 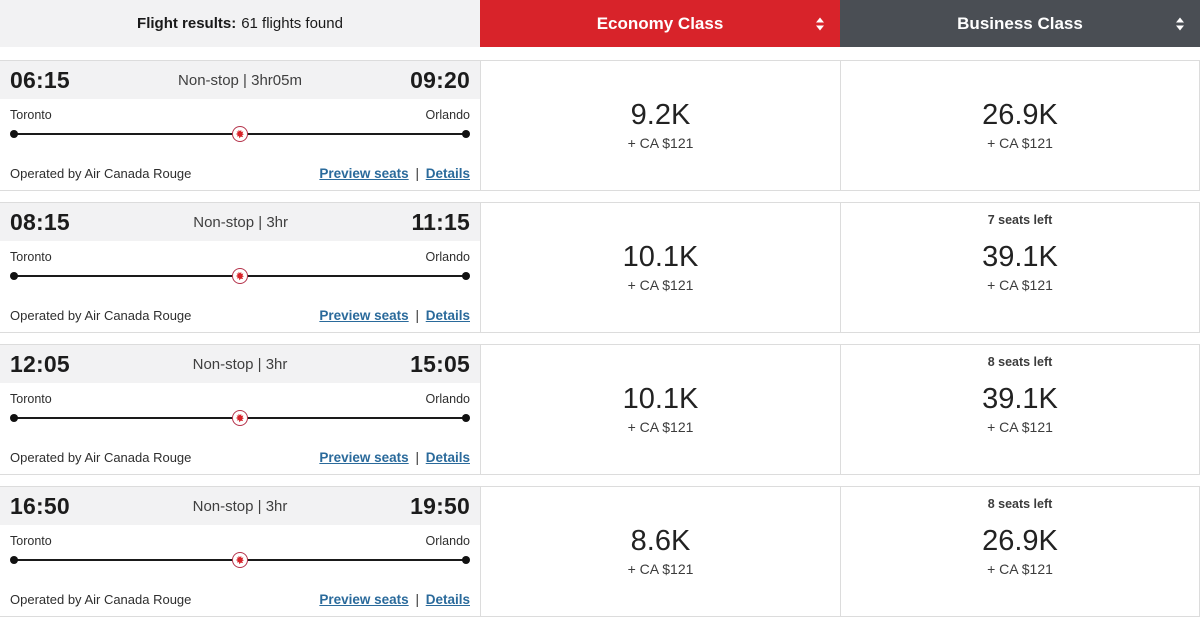 I want to click on arrival-time: 19:50, so click(x=440, y=505).